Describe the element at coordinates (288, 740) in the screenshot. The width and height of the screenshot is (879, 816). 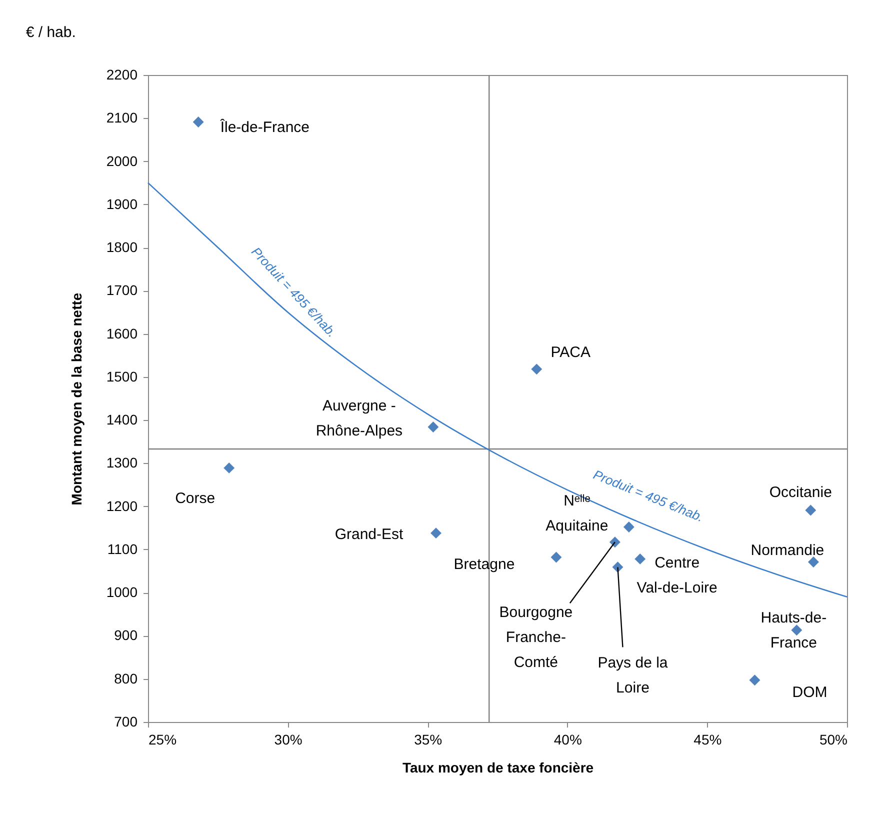
I see `x-tick-label: 30%` at that location.